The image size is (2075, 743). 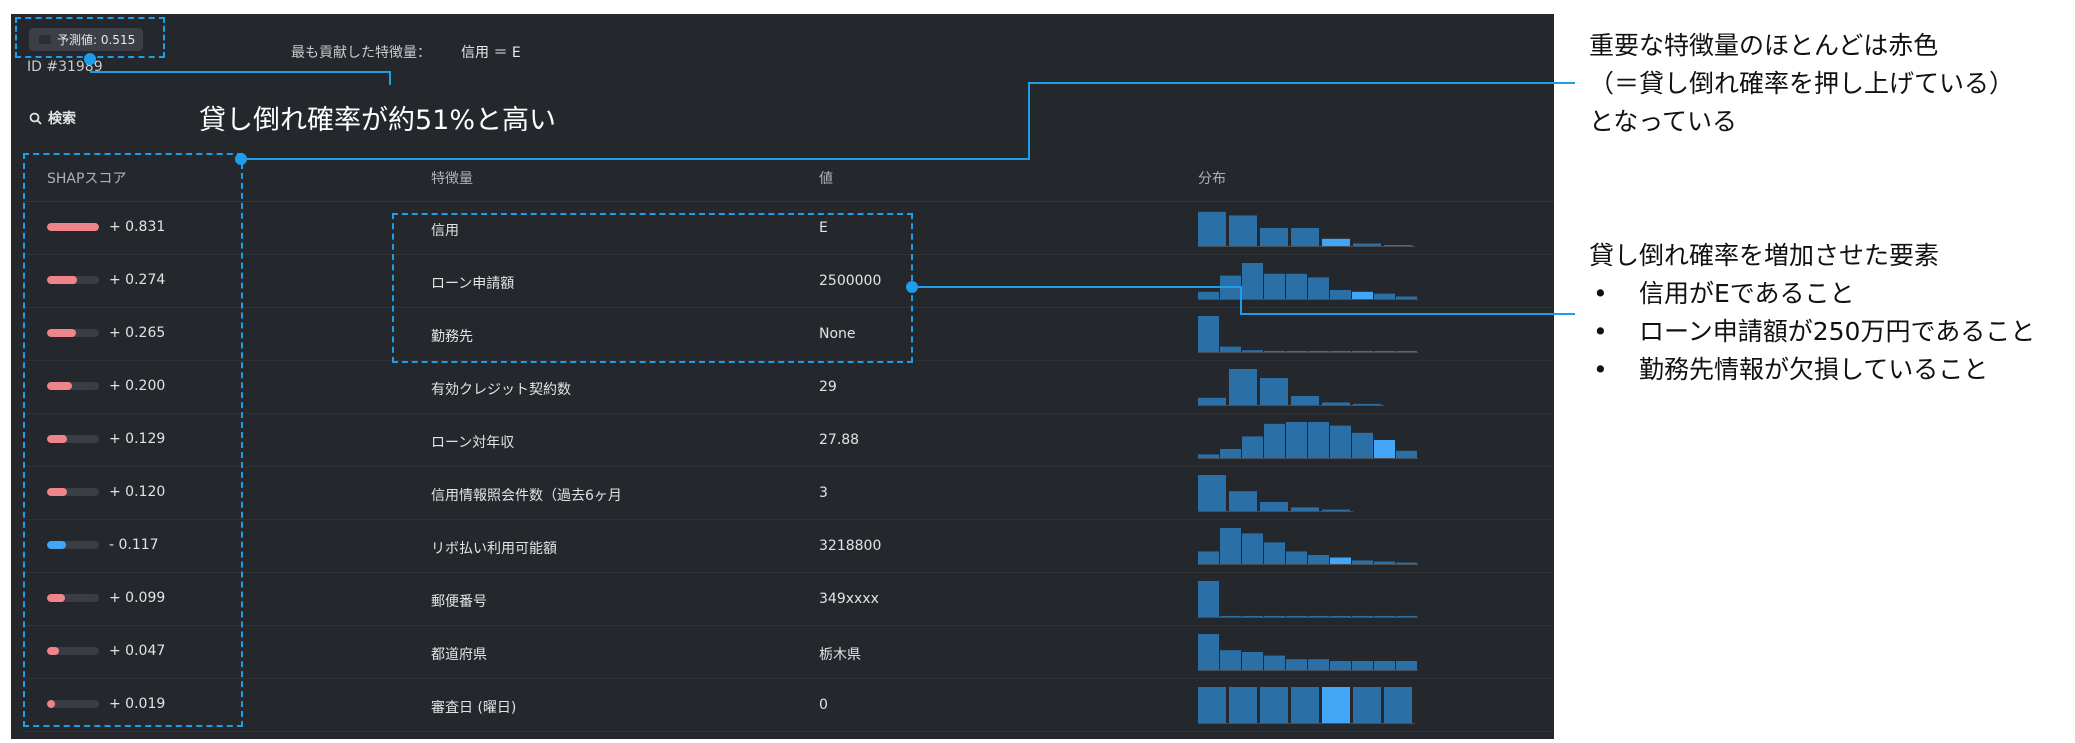 What do you see at coordinates (452, 179) in the screenshot?
I see `header-feature: 特徴量` at bounding box center [452, 179].